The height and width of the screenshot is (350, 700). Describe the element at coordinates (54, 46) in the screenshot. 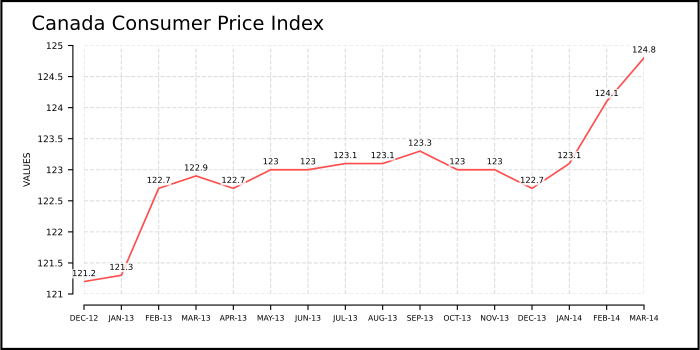

I see `y-tick-label: 125` at that location.